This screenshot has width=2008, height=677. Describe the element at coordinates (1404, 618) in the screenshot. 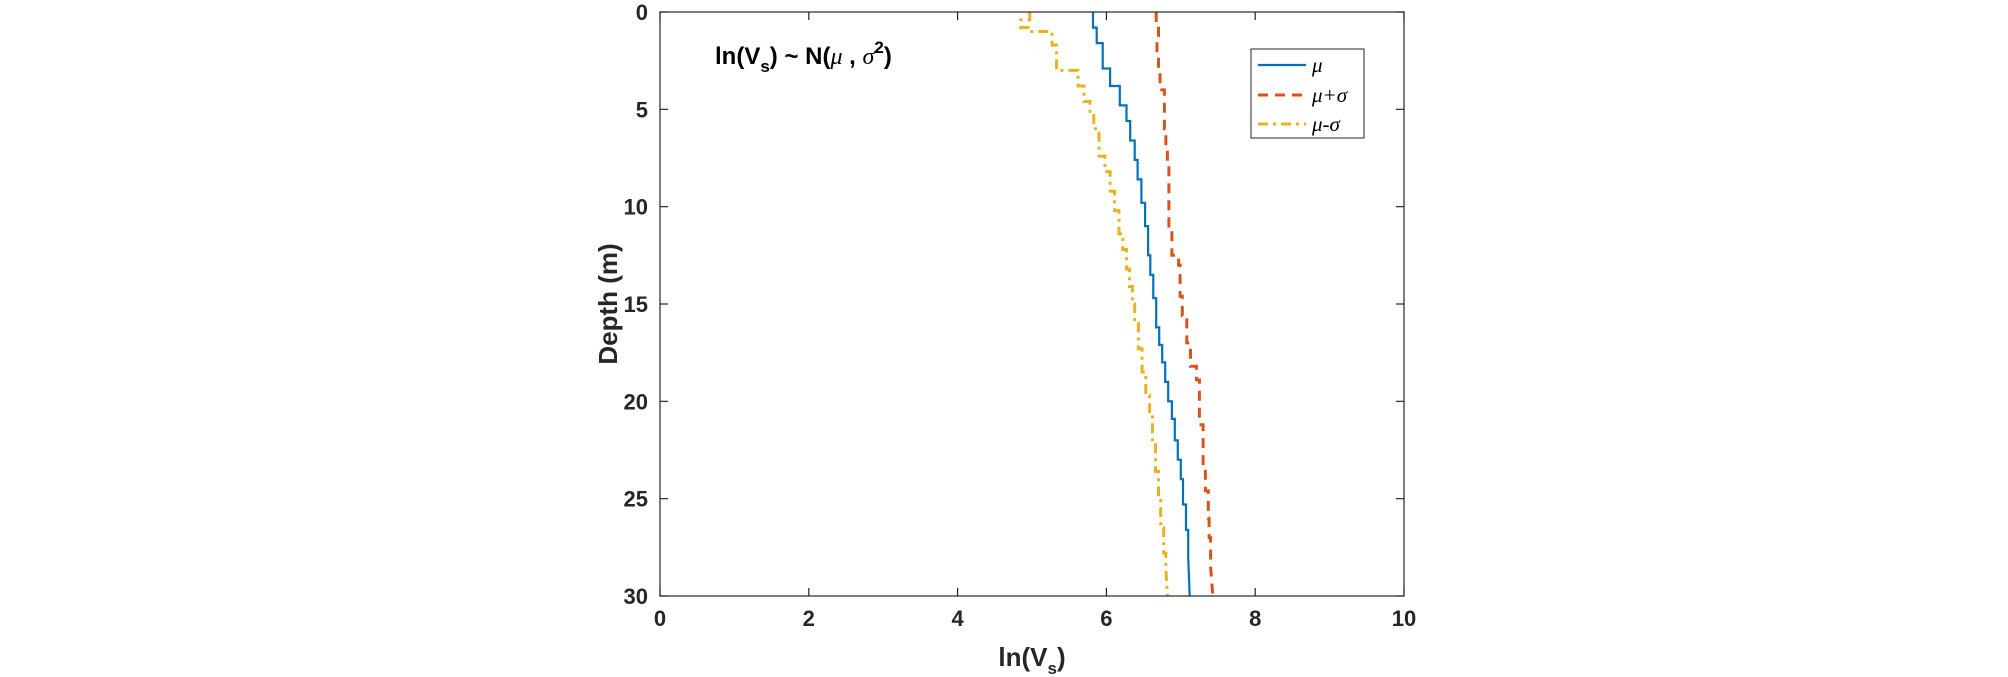

I see `x-tick-label: 10` at that location.